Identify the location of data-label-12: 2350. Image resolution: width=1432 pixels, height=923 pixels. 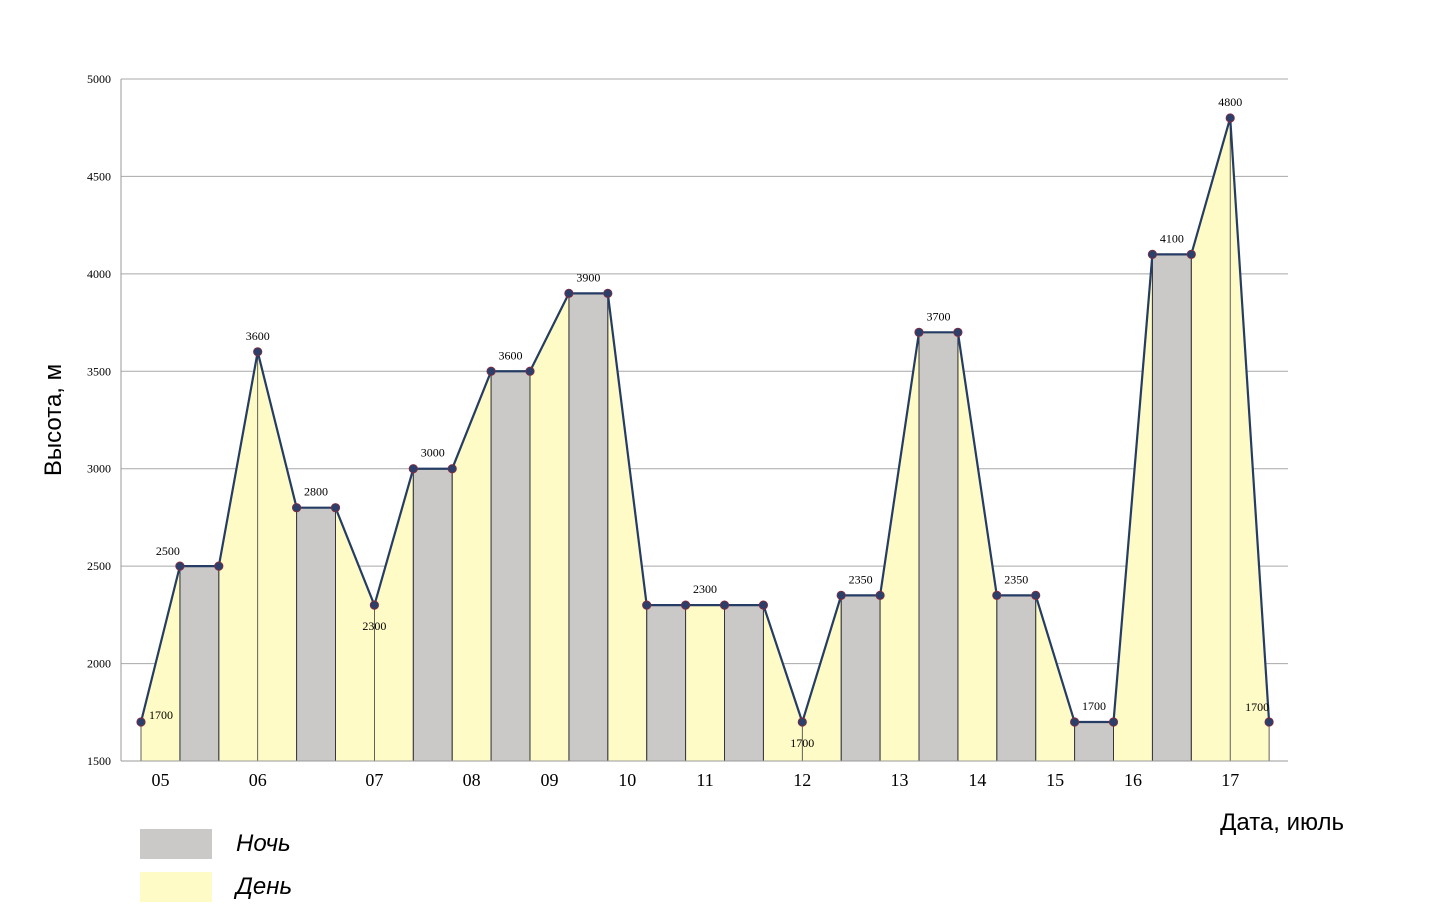
(1016, 579).